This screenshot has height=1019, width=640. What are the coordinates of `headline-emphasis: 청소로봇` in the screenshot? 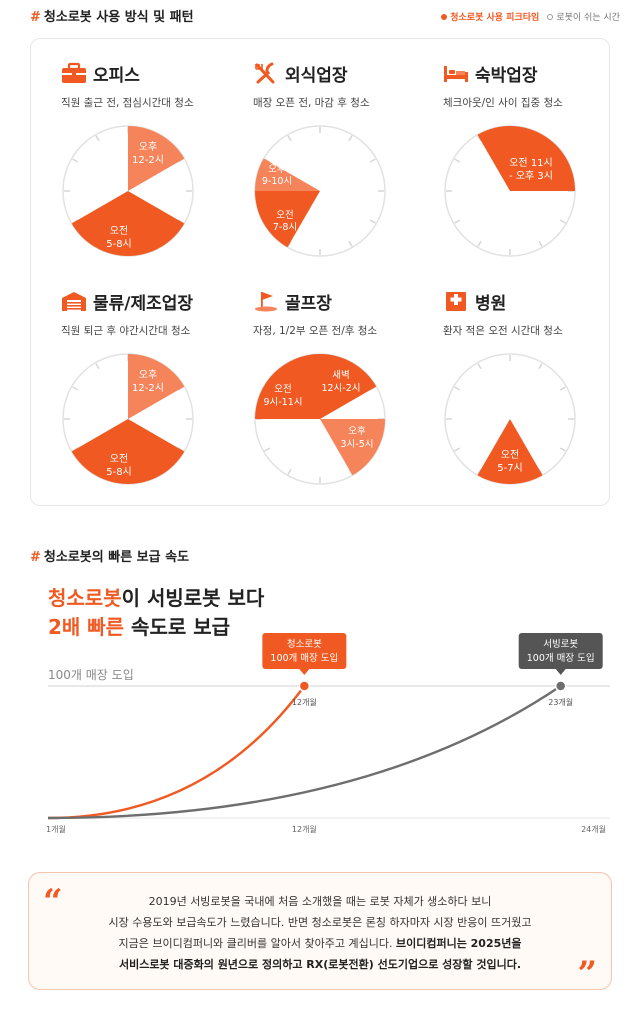 It's located at (85, 598).